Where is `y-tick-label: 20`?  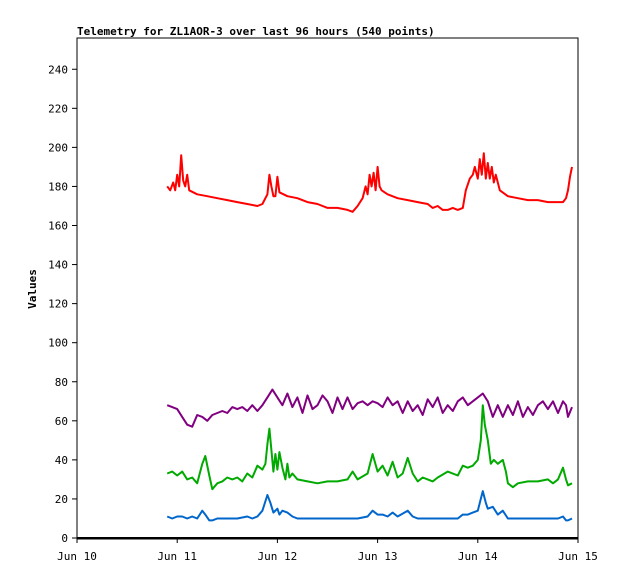
y-tick-label: 20 is located at coordinates (61, 499).